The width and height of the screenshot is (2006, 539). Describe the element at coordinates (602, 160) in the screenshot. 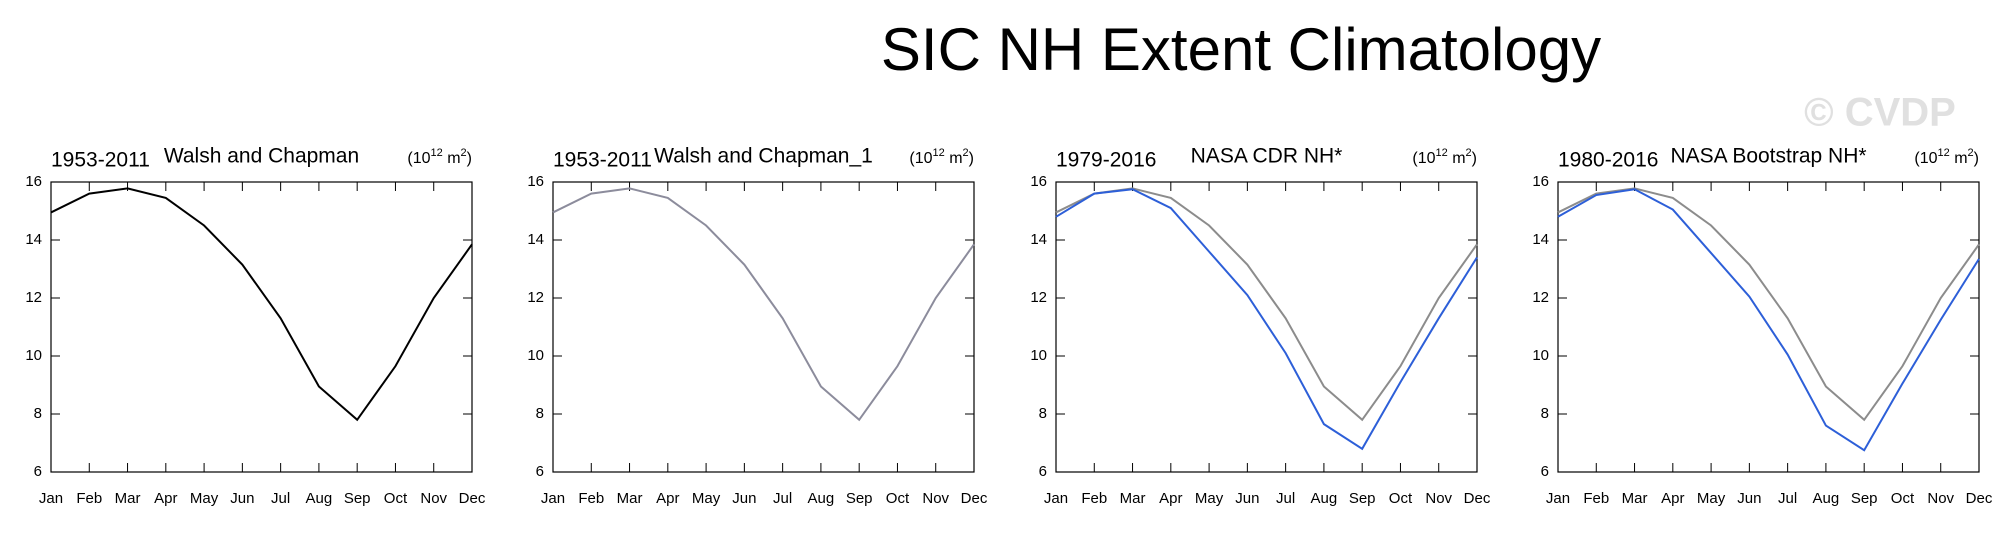

I see `panel-period: 1953-2011` at that location.